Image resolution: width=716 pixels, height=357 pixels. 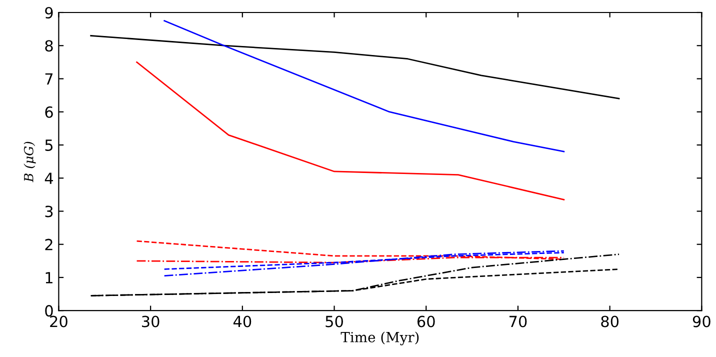 I want to click on x-tick-label: 80, so click(x=610, y=322).